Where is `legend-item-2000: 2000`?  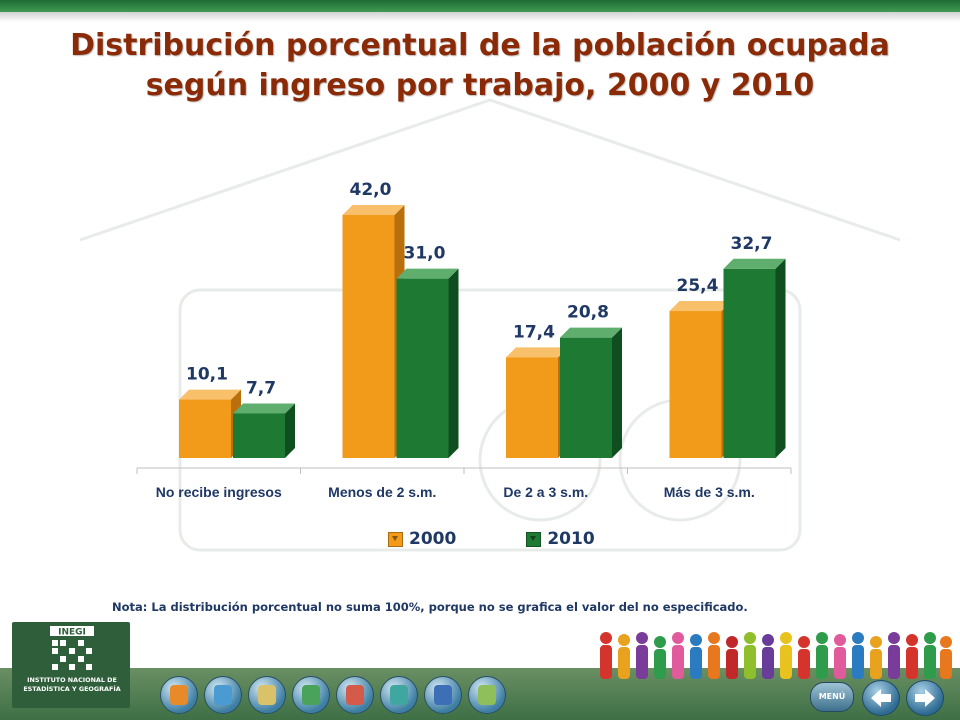
legend-item-2000: 2000 is located at coordinates (422, 539).